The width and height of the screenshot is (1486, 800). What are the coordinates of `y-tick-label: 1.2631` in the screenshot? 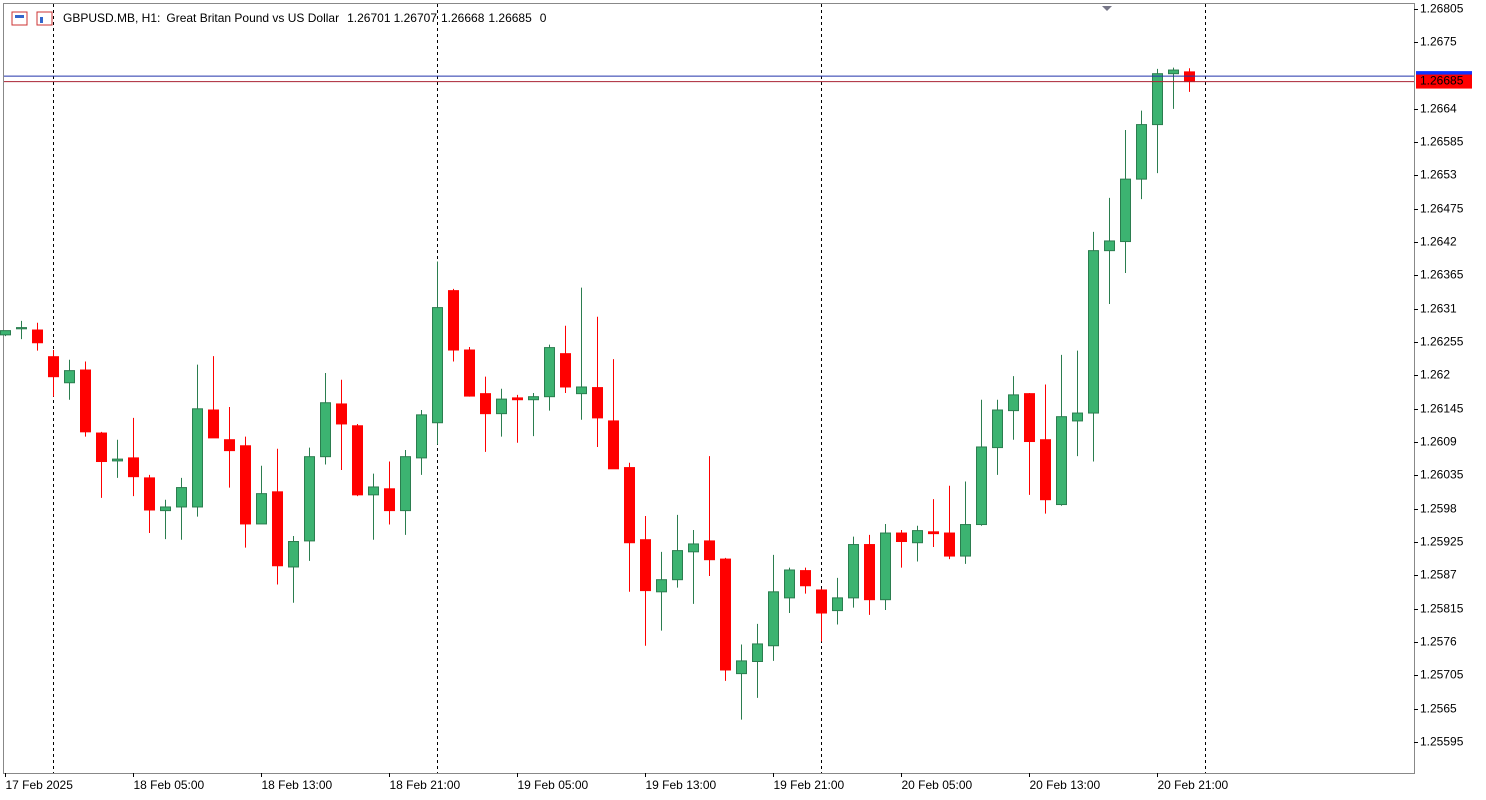 It's located at (1438, 309).